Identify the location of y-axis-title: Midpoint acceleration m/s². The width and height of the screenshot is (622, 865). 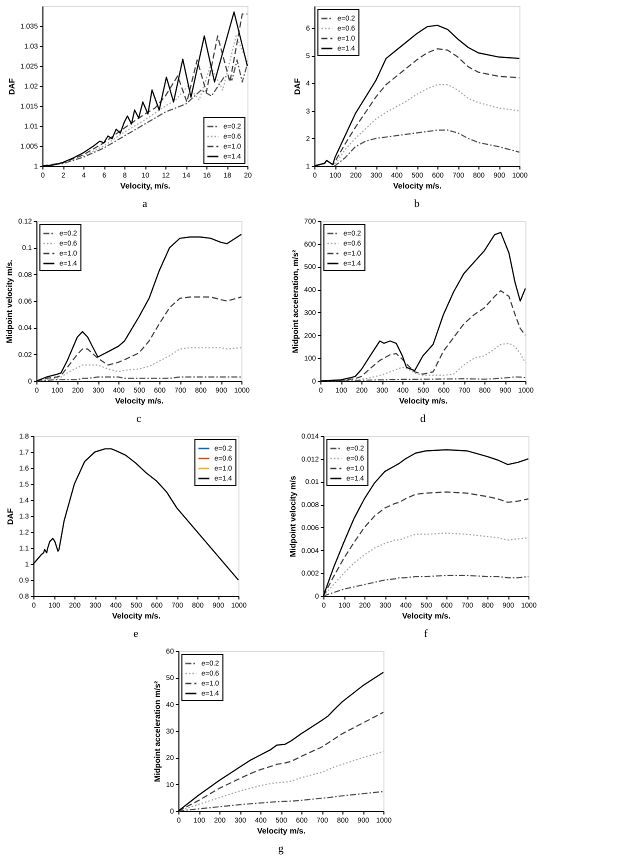
(157, 731).